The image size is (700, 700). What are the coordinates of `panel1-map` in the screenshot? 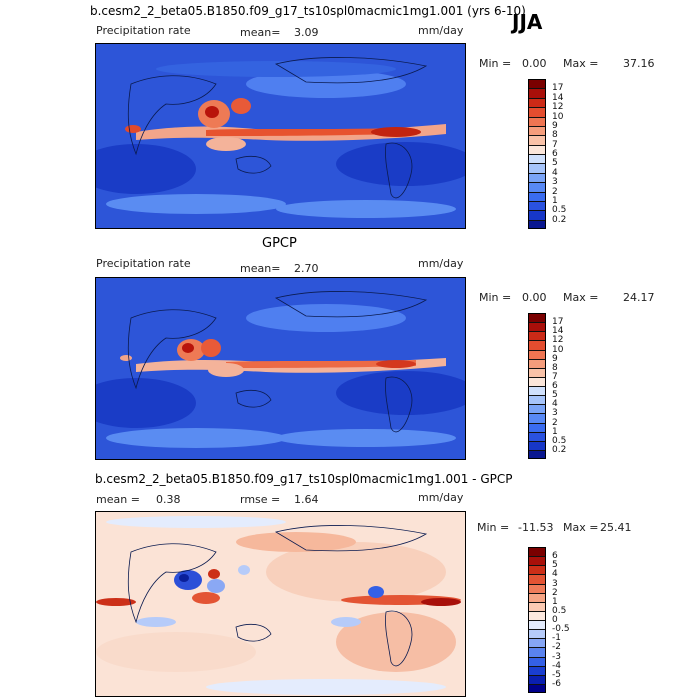 It's located at (280, 136).